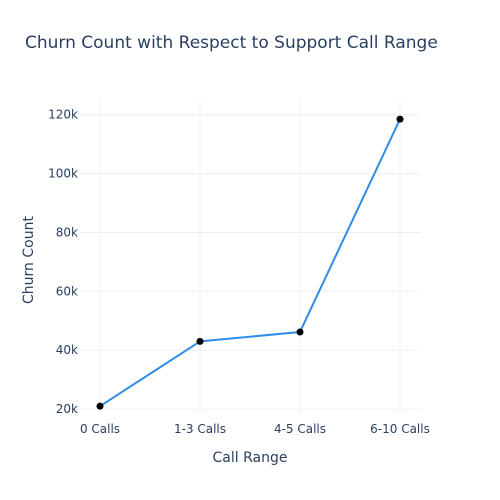  I want to click on y-tick-labels: 20k 40k 60k 80k 100k 120k, so click(63, 262).